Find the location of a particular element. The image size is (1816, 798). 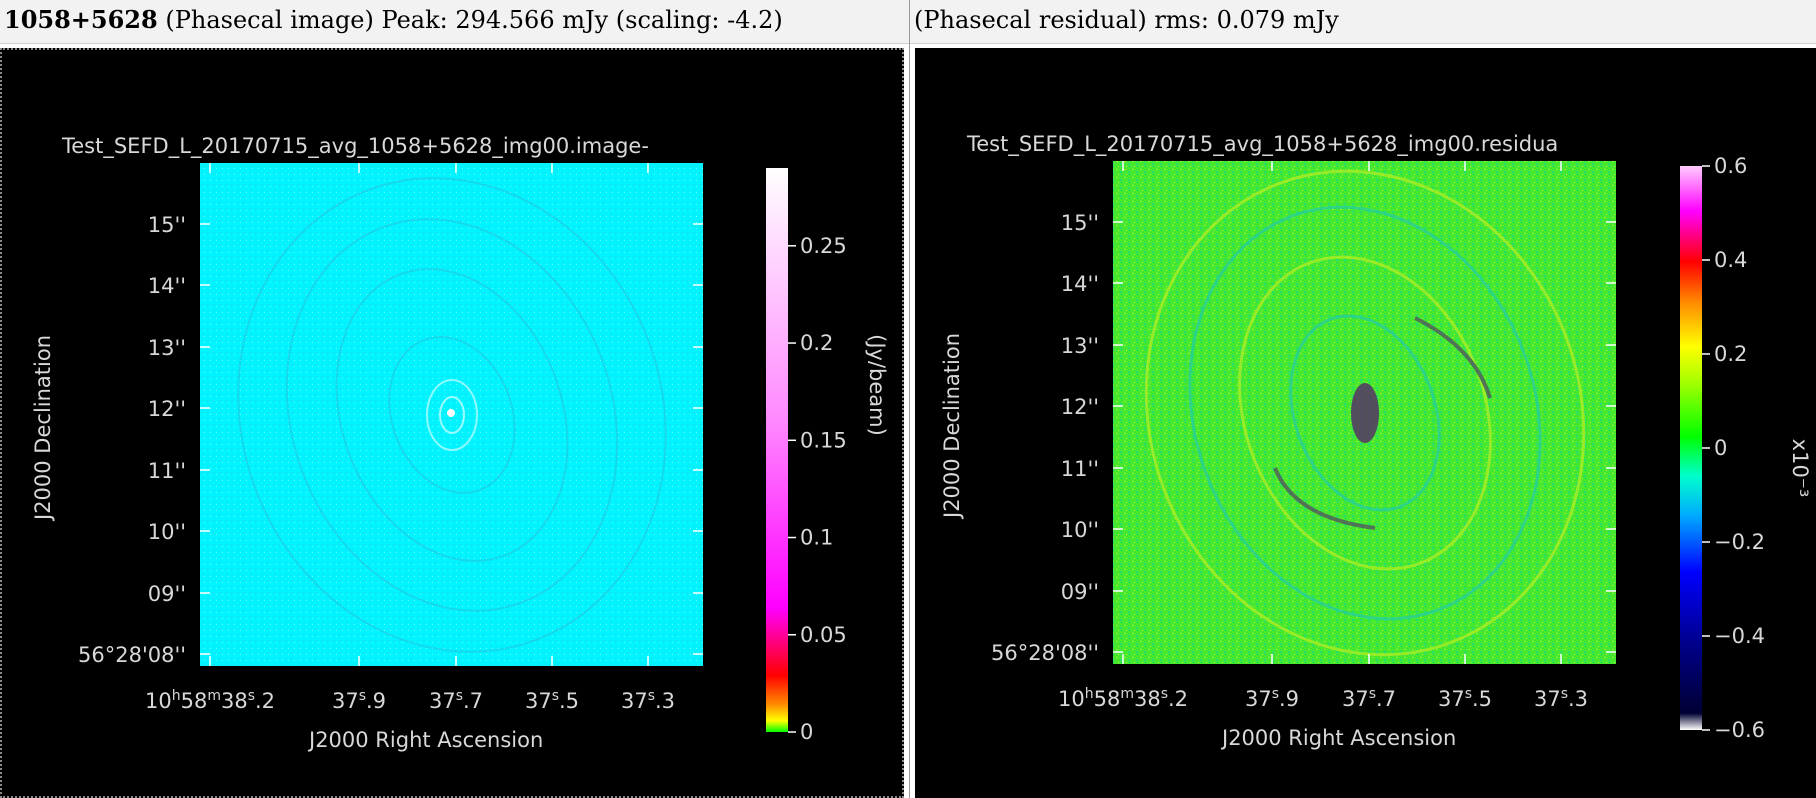

colorbar-tick-label: −0.4 is located at coordinates (1739, 636).